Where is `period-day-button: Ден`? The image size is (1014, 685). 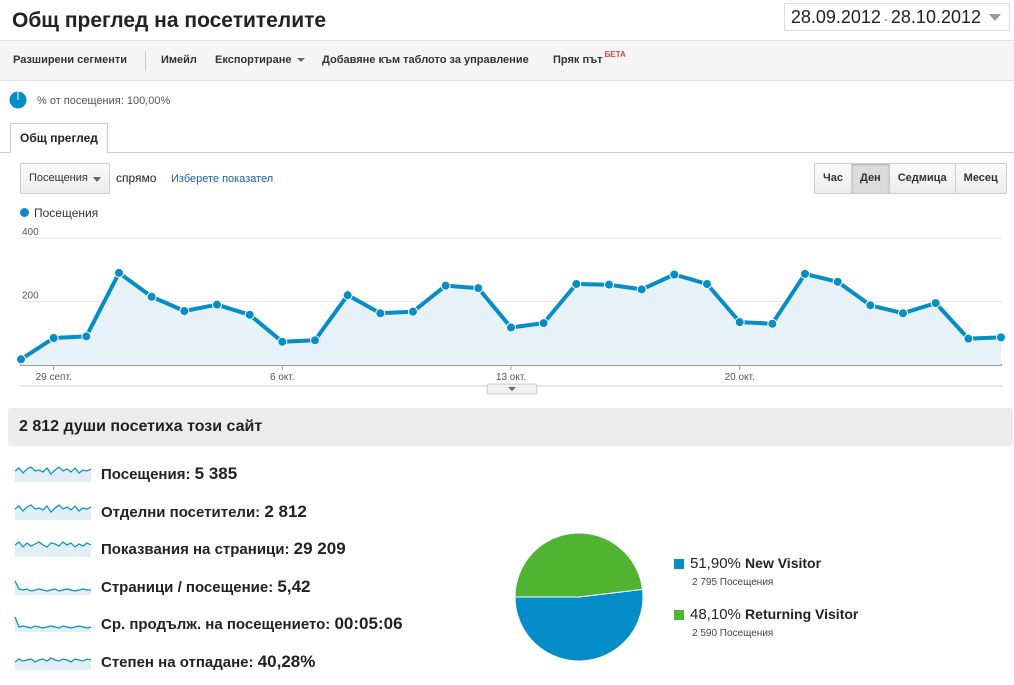
period-day-button: Ден is located at coordinates (870, 178).